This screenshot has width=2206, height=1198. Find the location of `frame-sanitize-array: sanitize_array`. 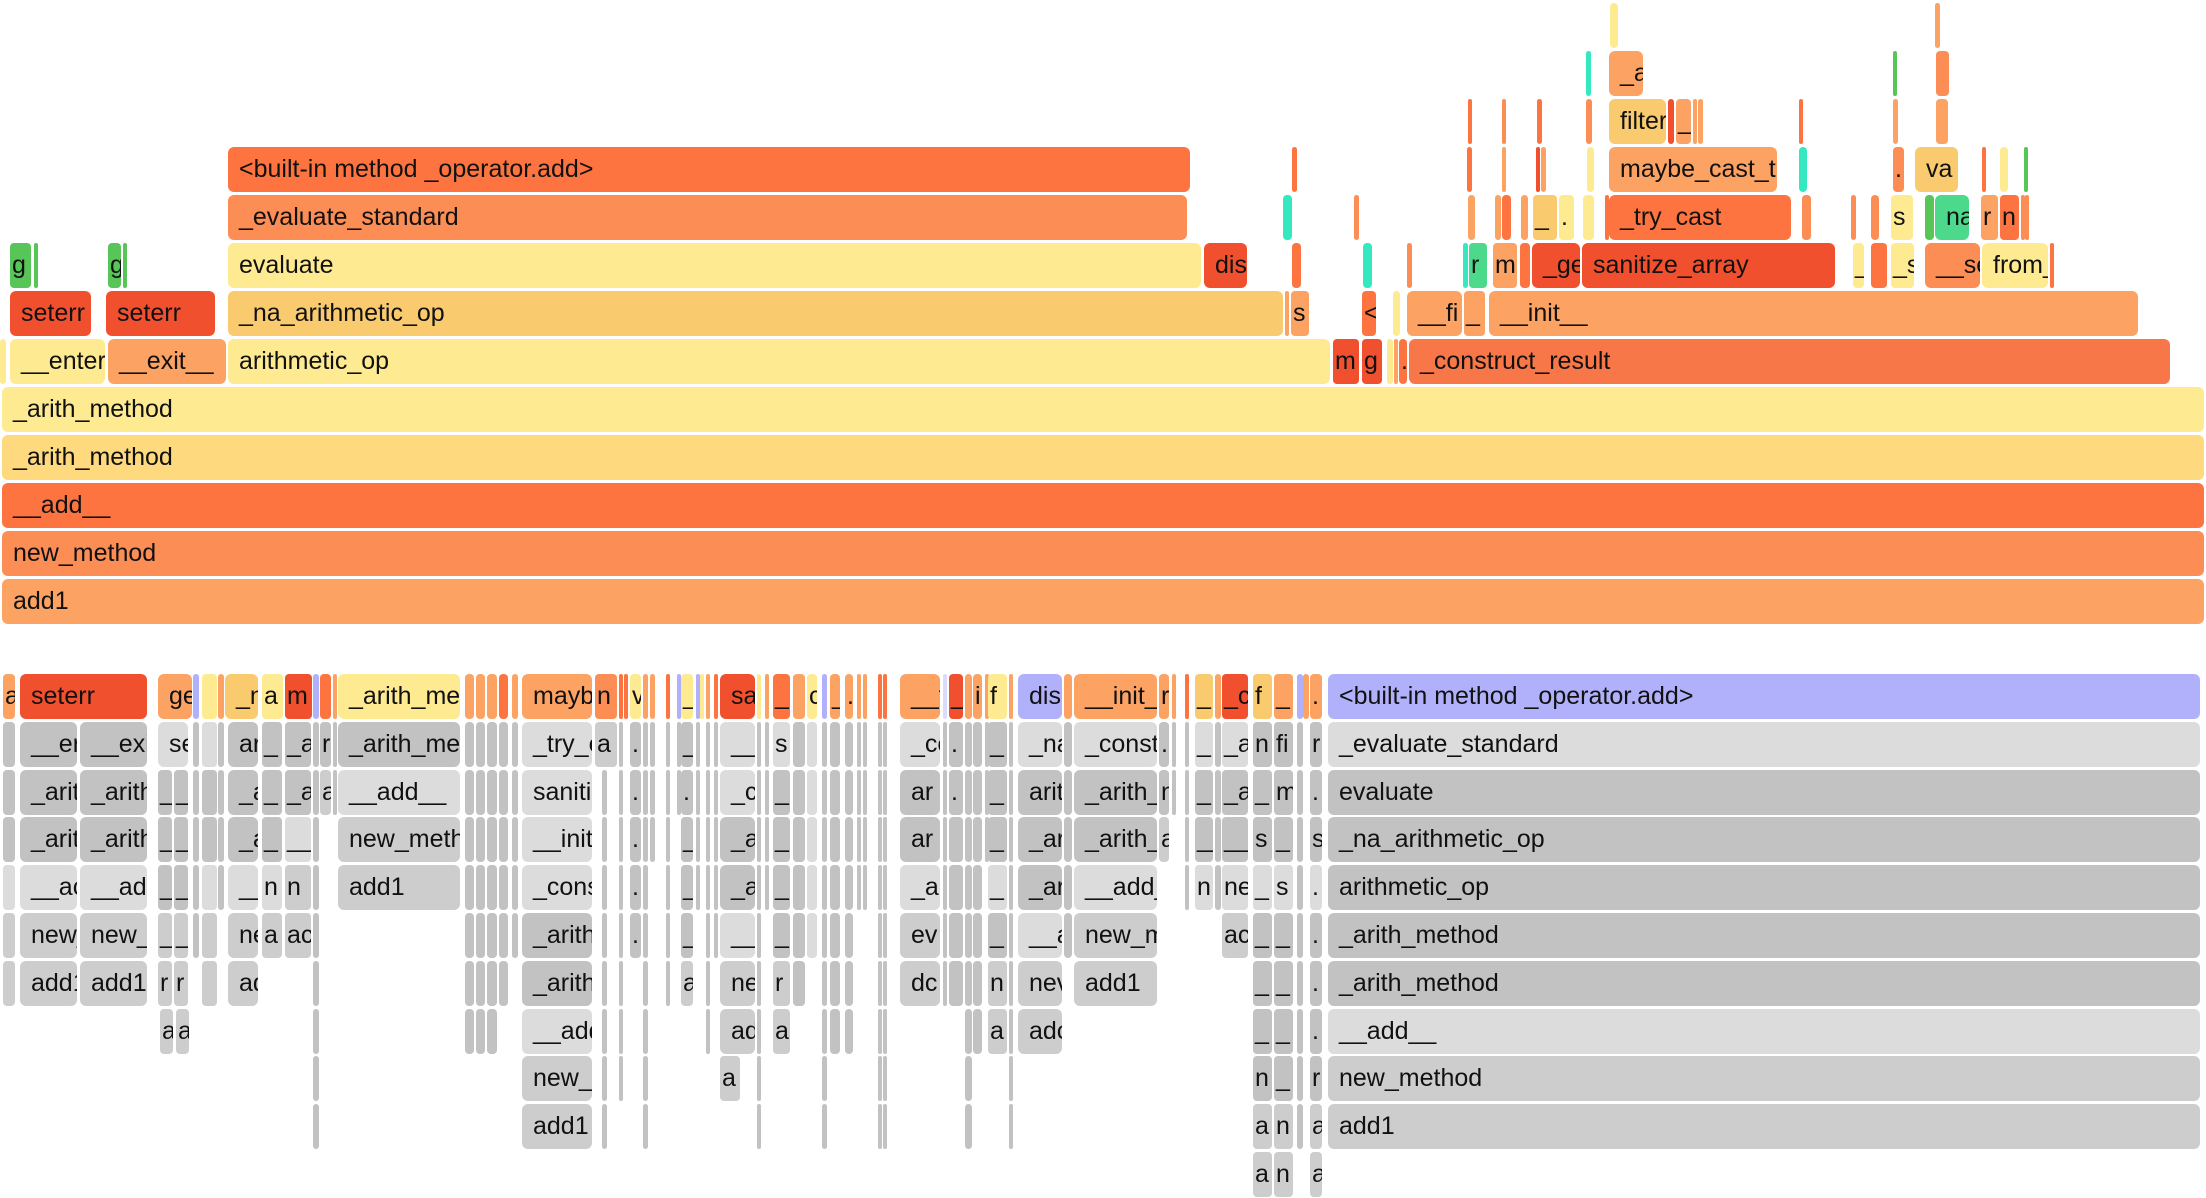

frame-sanitize-array: sanitize_array is located at coordinates (1708, 265).